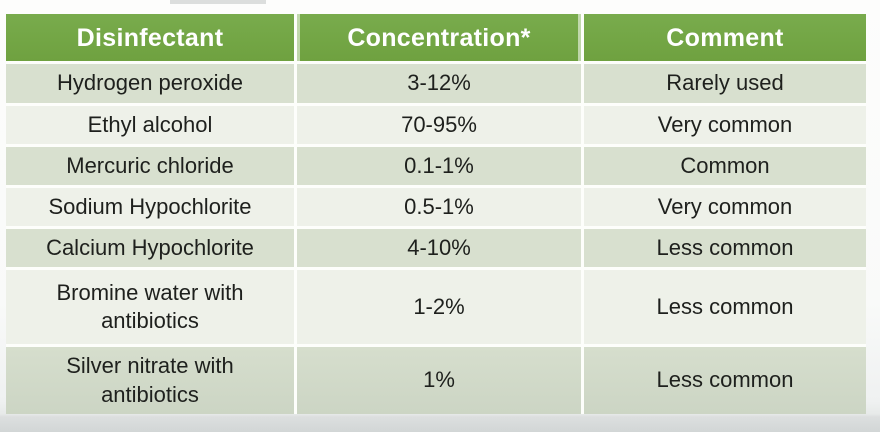 The height and width of the screenshot is (432, 880). I want to click on header-cell-disinfectant: Disinfectant, so click(150, 37).